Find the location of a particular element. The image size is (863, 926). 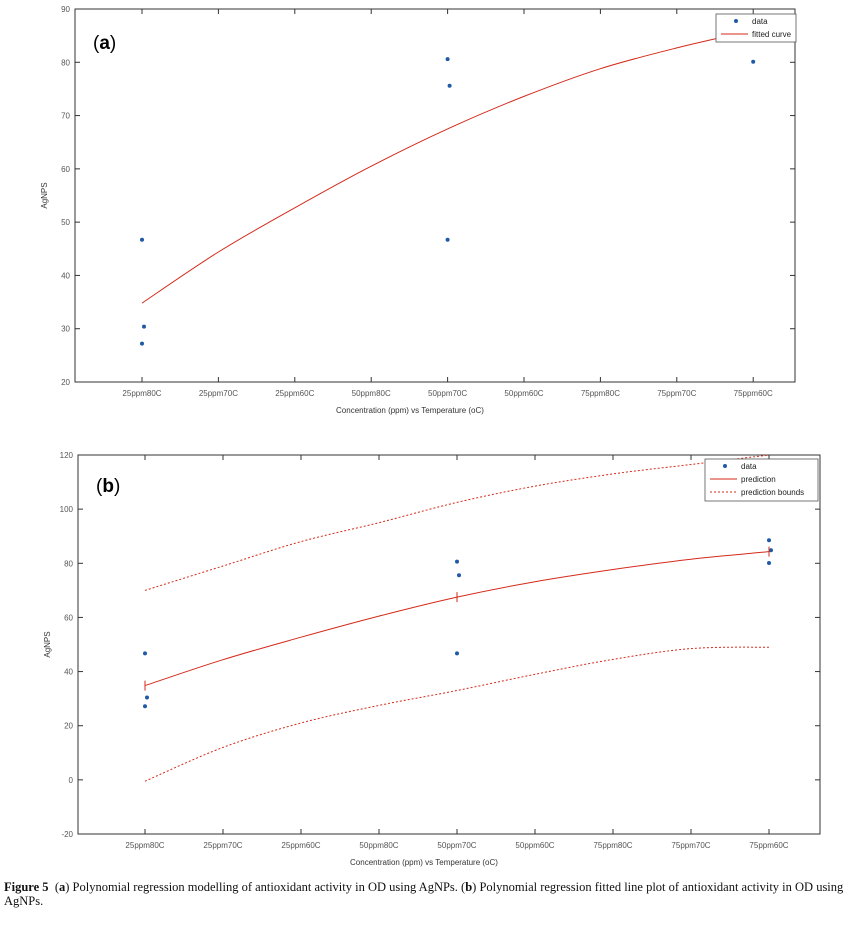

y-tick-label: -20 is located at coordinates (67, 834).